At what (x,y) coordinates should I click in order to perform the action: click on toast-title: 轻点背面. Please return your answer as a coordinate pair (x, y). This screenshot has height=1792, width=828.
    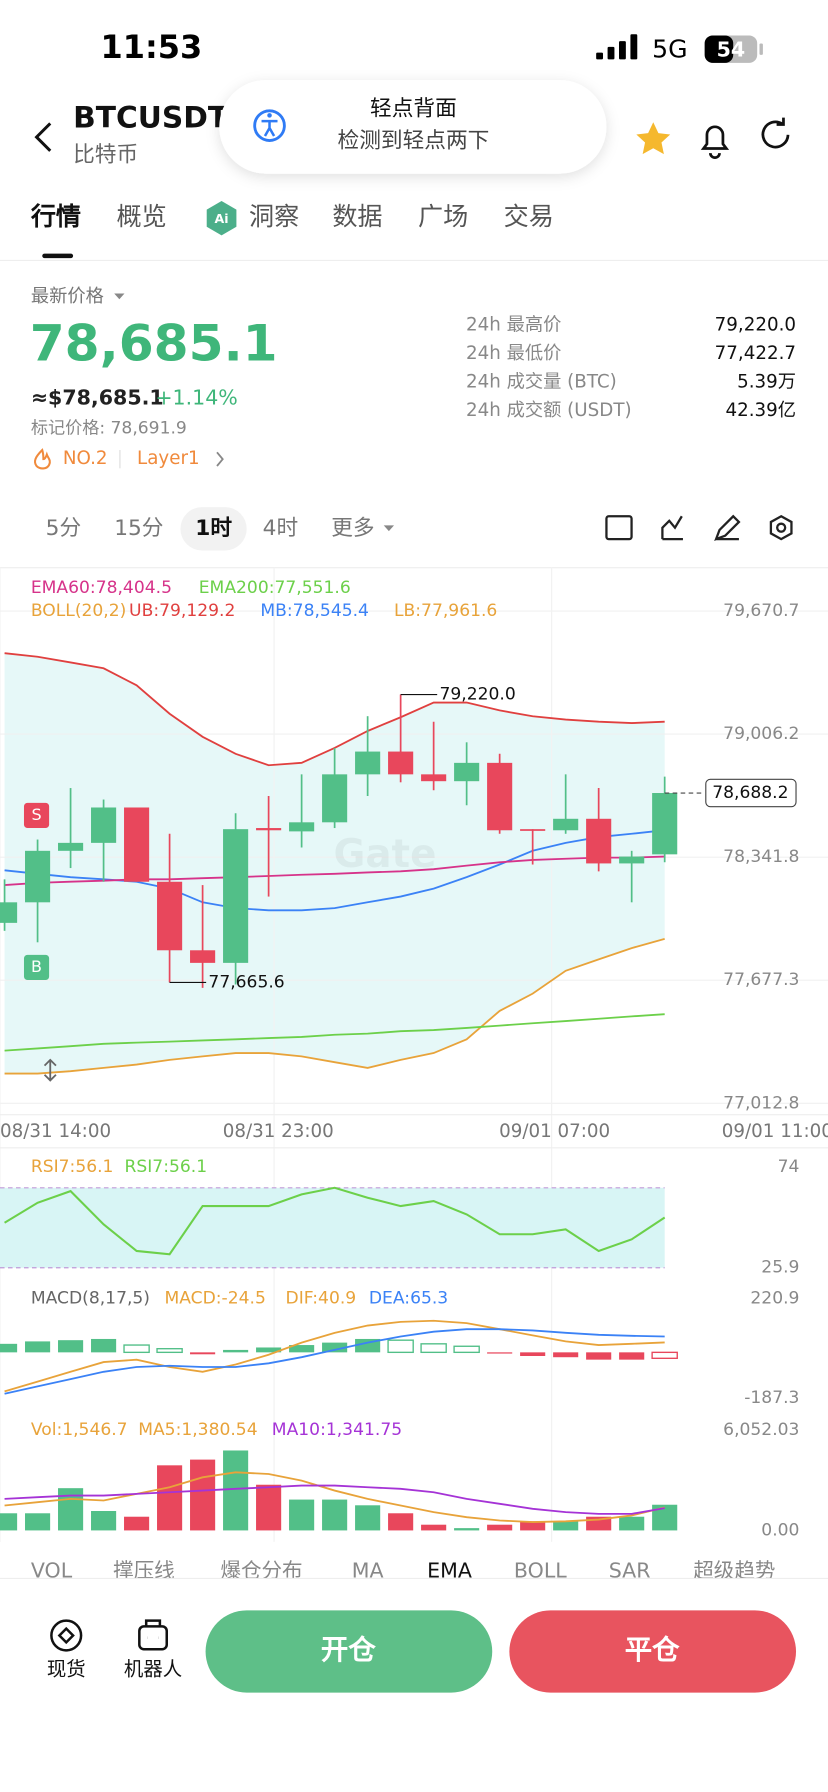
    Looking at the image, I should click on (413, 109).